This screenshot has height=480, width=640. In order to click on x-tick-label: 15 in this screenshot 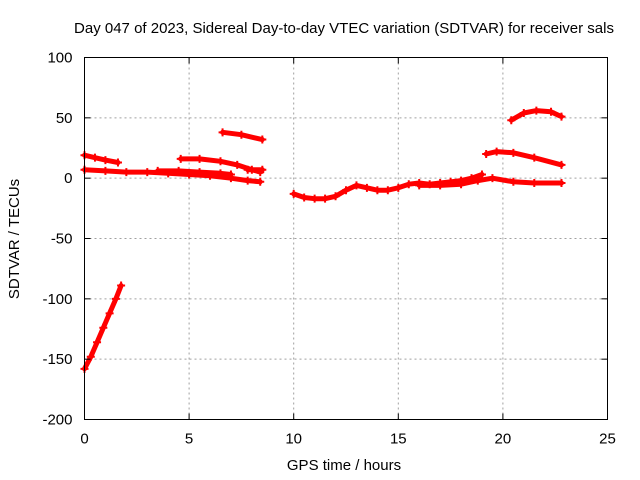, I will do `click(398, 439)`.